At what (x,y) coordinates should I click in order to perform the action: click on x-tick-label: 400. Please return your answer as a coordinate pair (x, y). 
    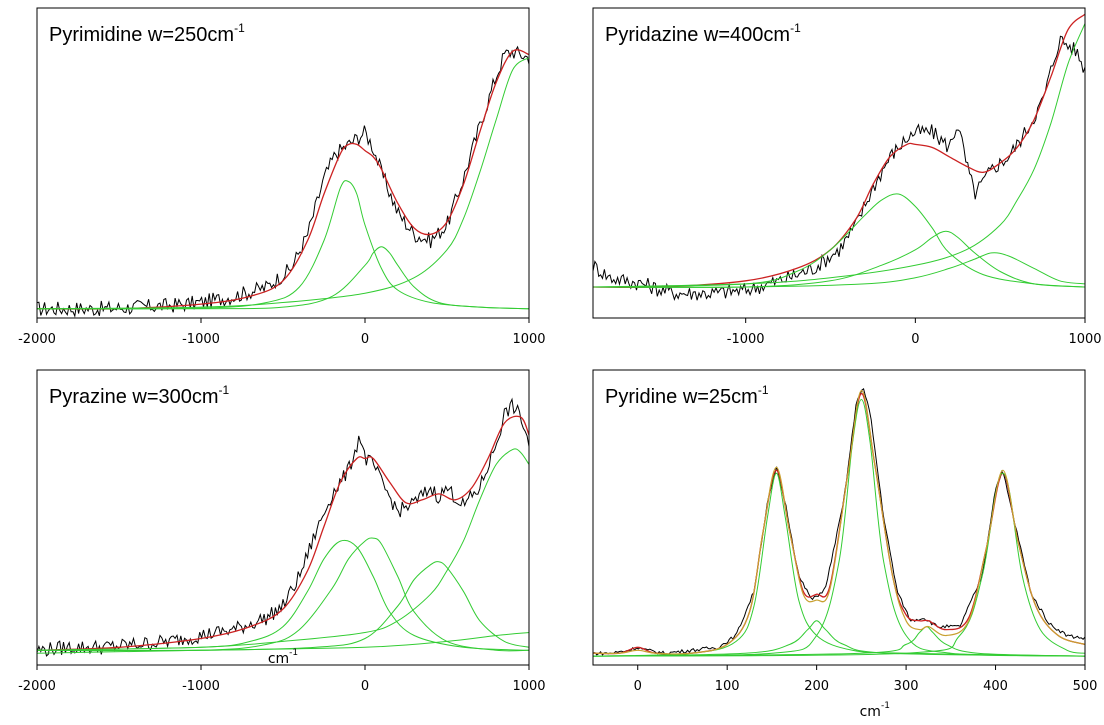
    Looking at the image, I should click on (995, 686).